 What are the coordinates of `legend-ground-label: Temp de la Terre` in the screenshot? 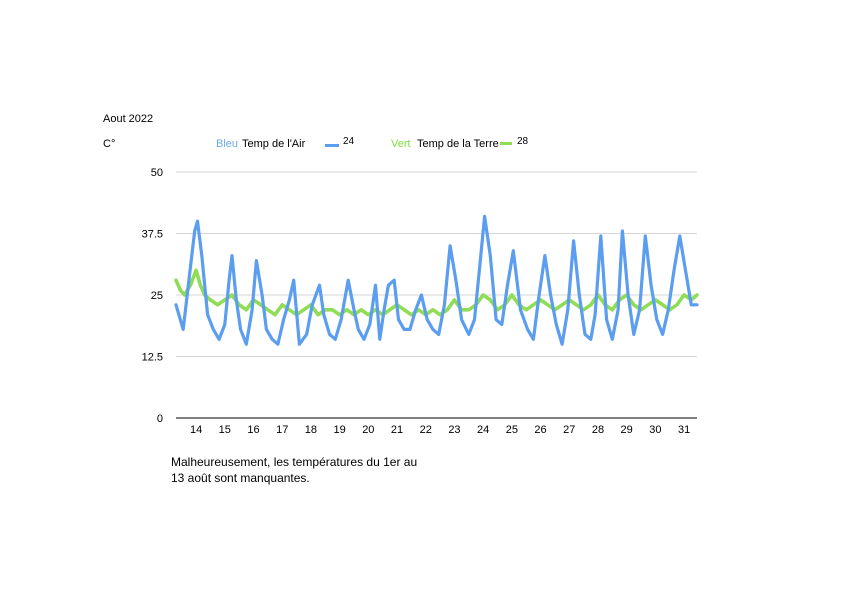 It's located at (458, 144).